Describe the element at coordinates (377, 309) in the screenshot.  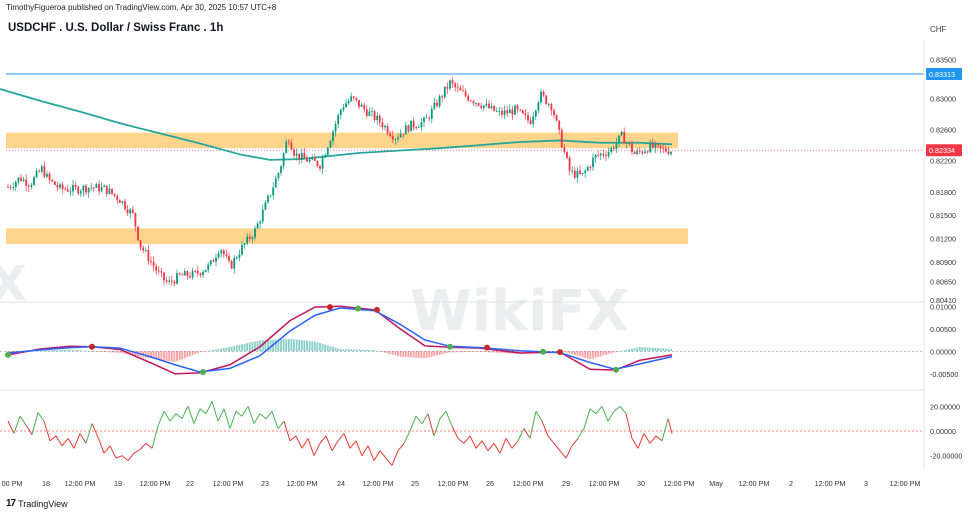
I see `macd-cross-dot` at that location.